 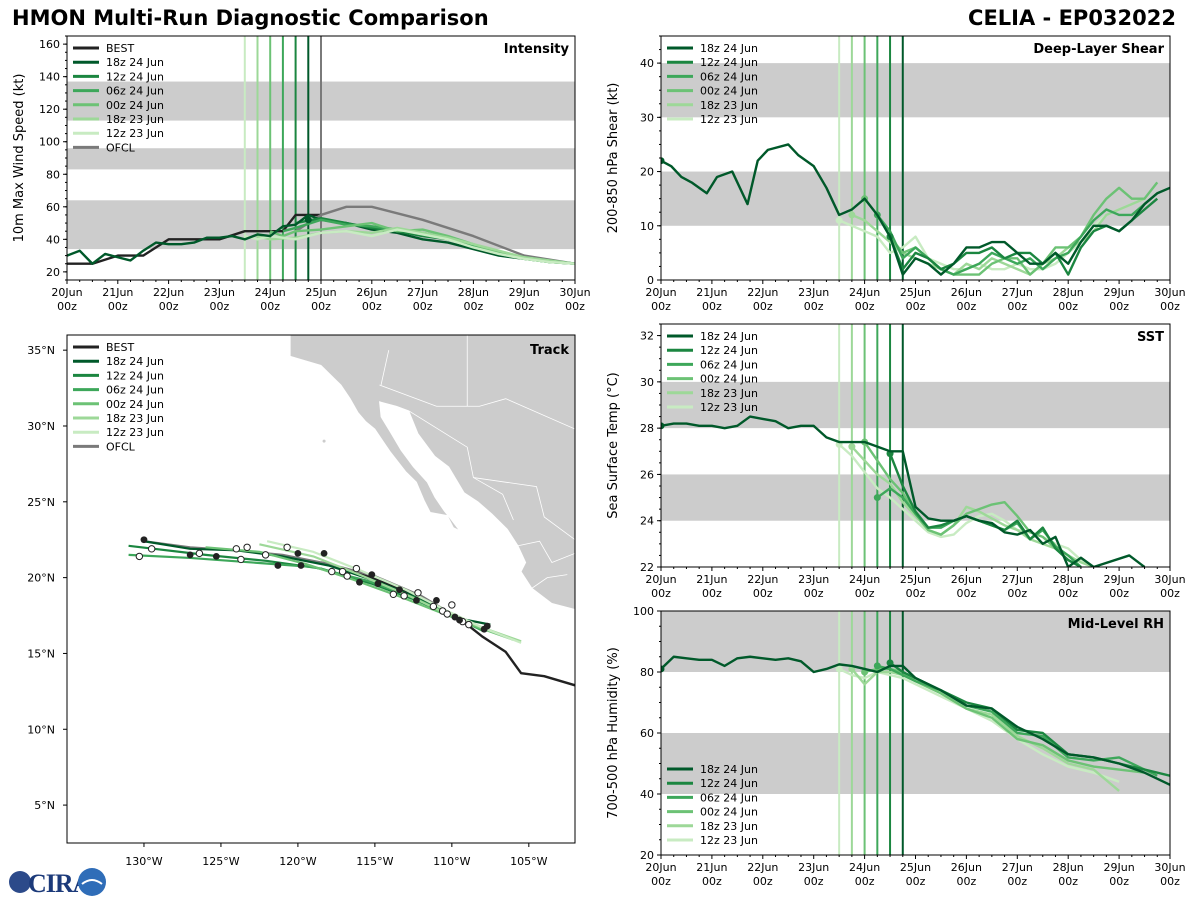 I want to click on rh-xtick-label: 24Jun, so click(x=864, y=867).